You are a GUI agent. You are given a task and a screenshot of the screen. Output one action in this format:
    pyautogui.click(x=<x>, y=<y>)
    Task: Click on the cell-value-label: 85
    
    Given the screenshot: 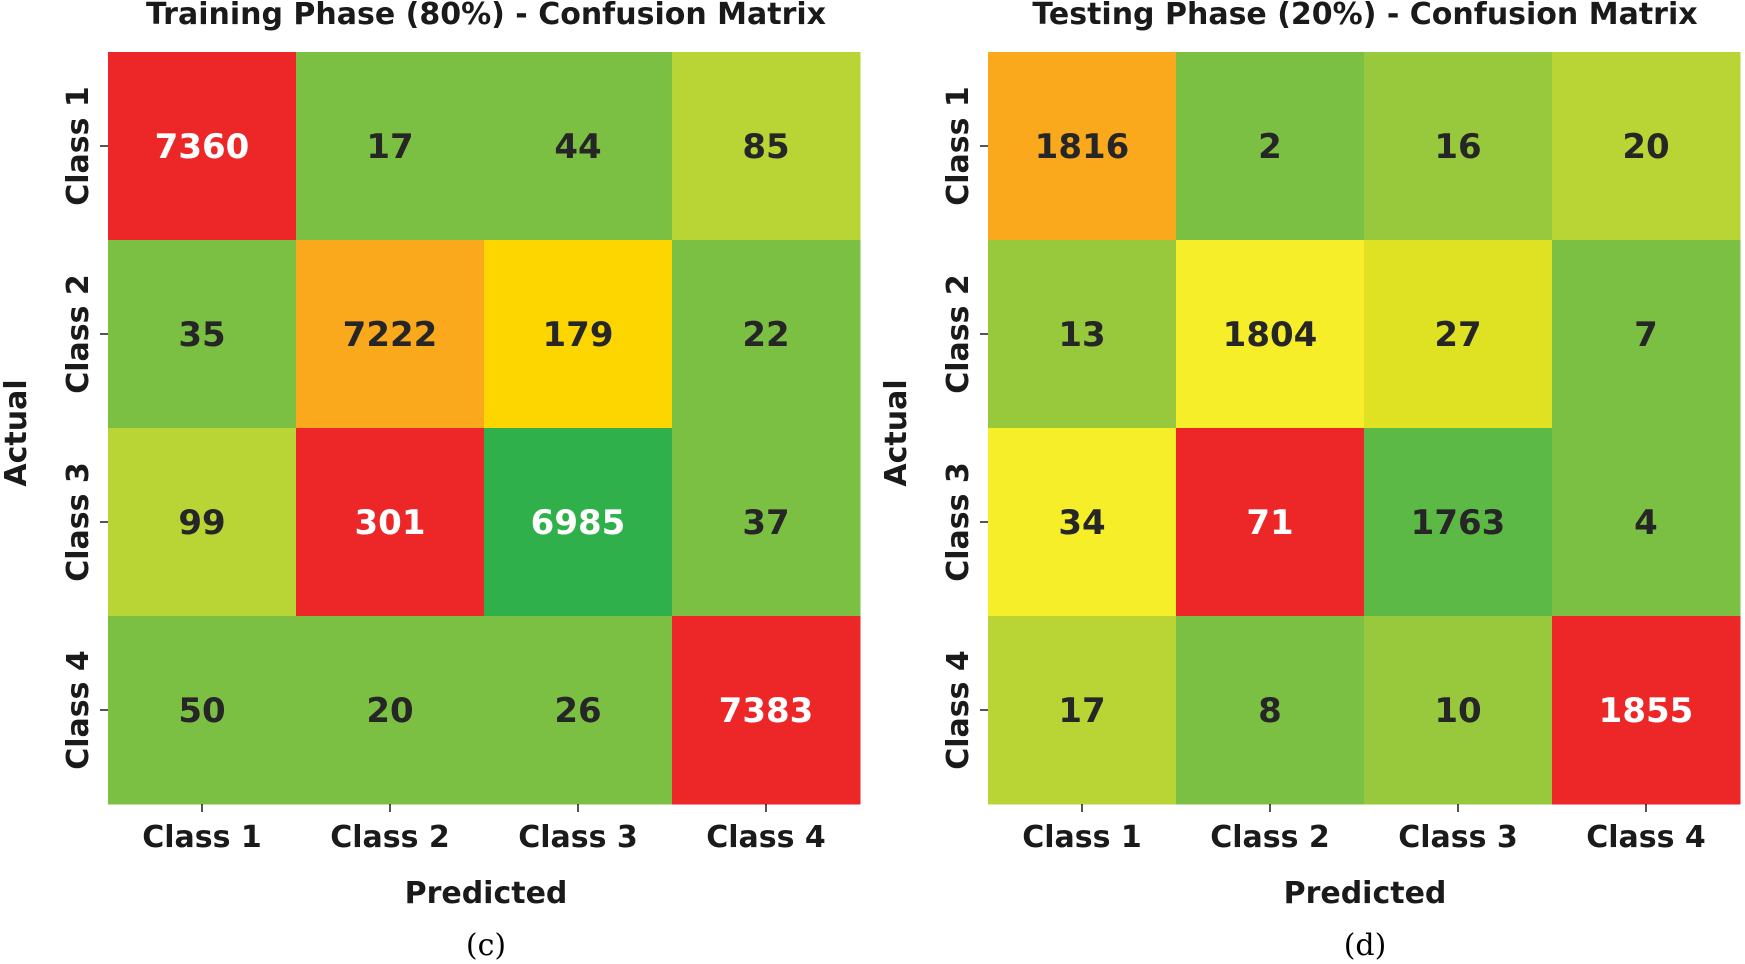 What is the action you would take?
    pyautogui.click(x=765, y=147)
    